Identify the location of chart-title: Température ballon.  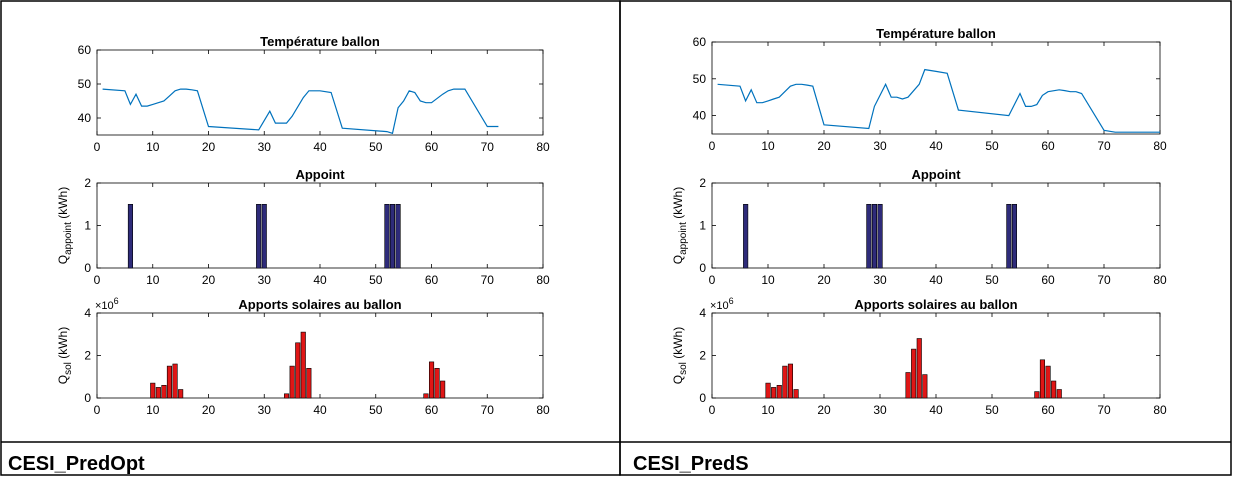
(936, 33).